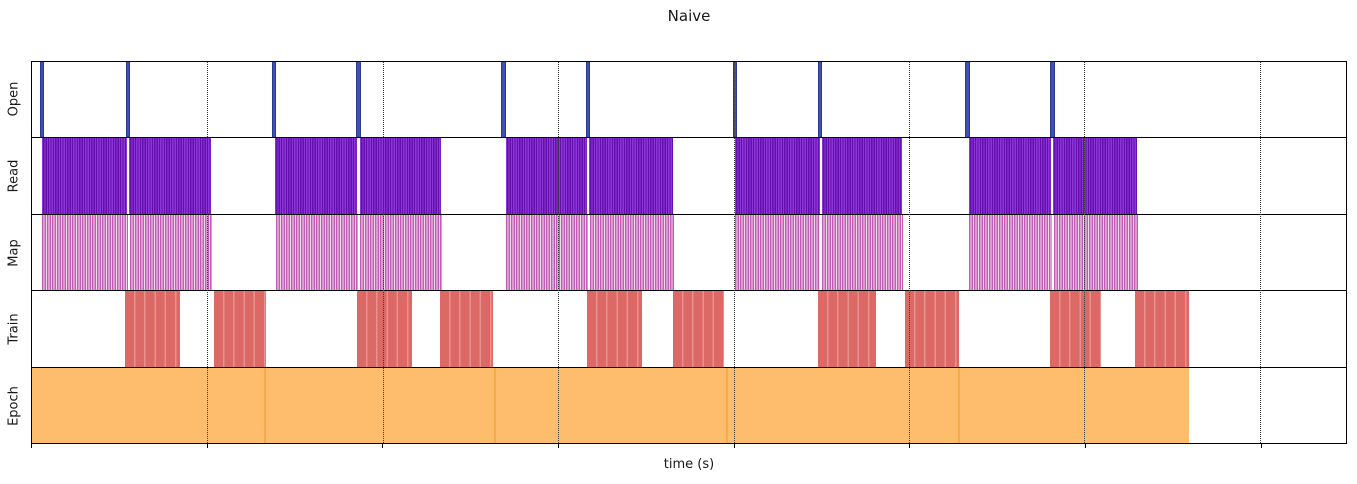  Describe the element at coordinates (689, 16) in the screenshot. I see `chart-title: Naive` at that location.